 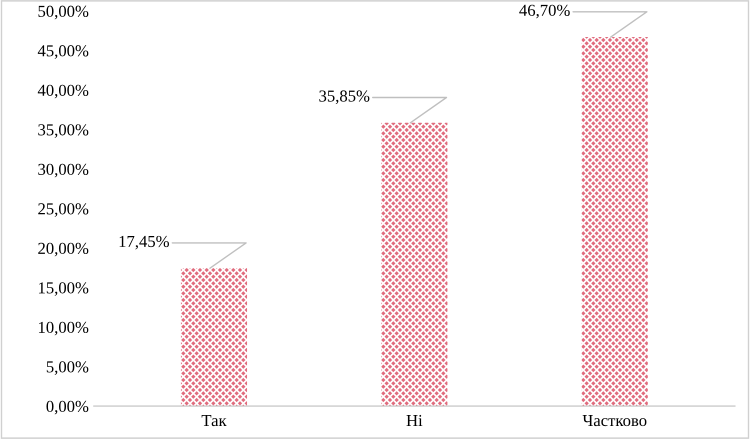 What do you see at coordinates (144, 243) in the screenshot?
I see `data-label: 17,45%` at bounding box center [144, 243].